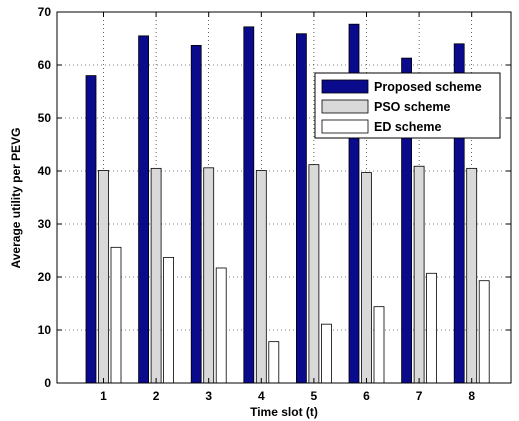 The image size is (519, 421). I want to click on x-tick-label: 3, so click(208, 396).